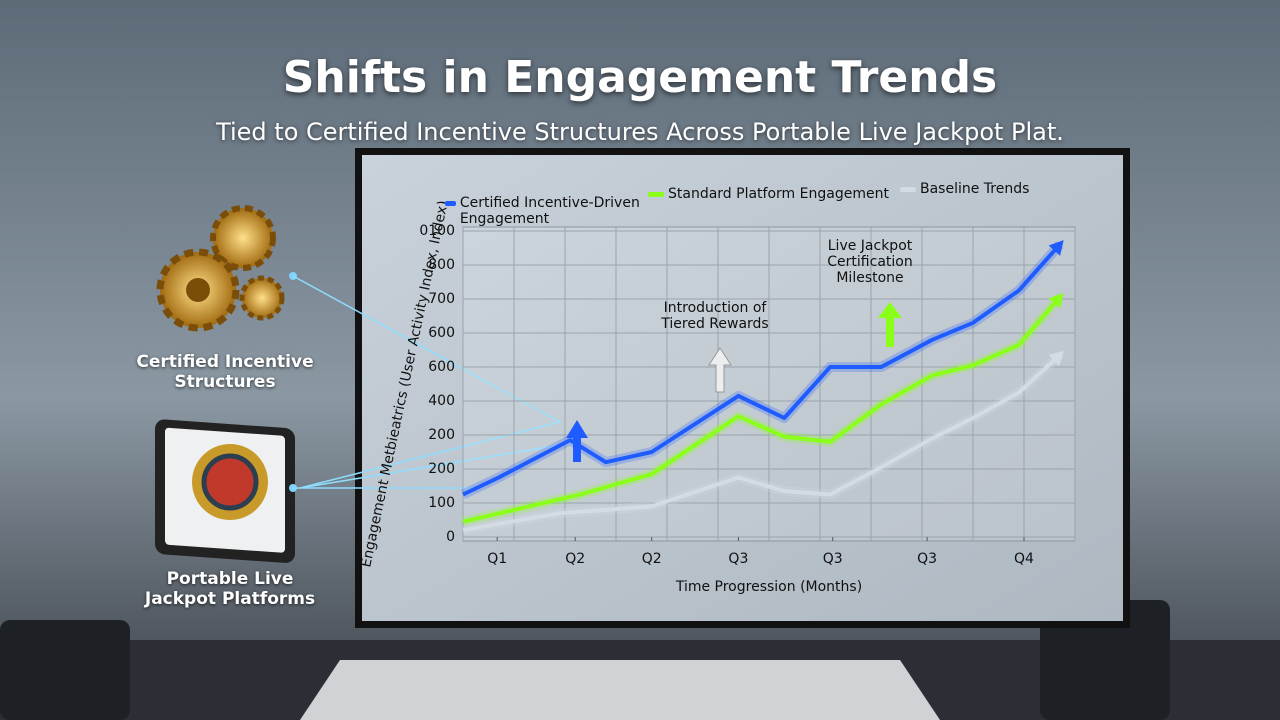 The height and width of the screenshot is (720, 1280). What do you see at coordinates (441, 401) in the screenshot?
I see `y-tick-label: 400` at bounding box center [441, 401].